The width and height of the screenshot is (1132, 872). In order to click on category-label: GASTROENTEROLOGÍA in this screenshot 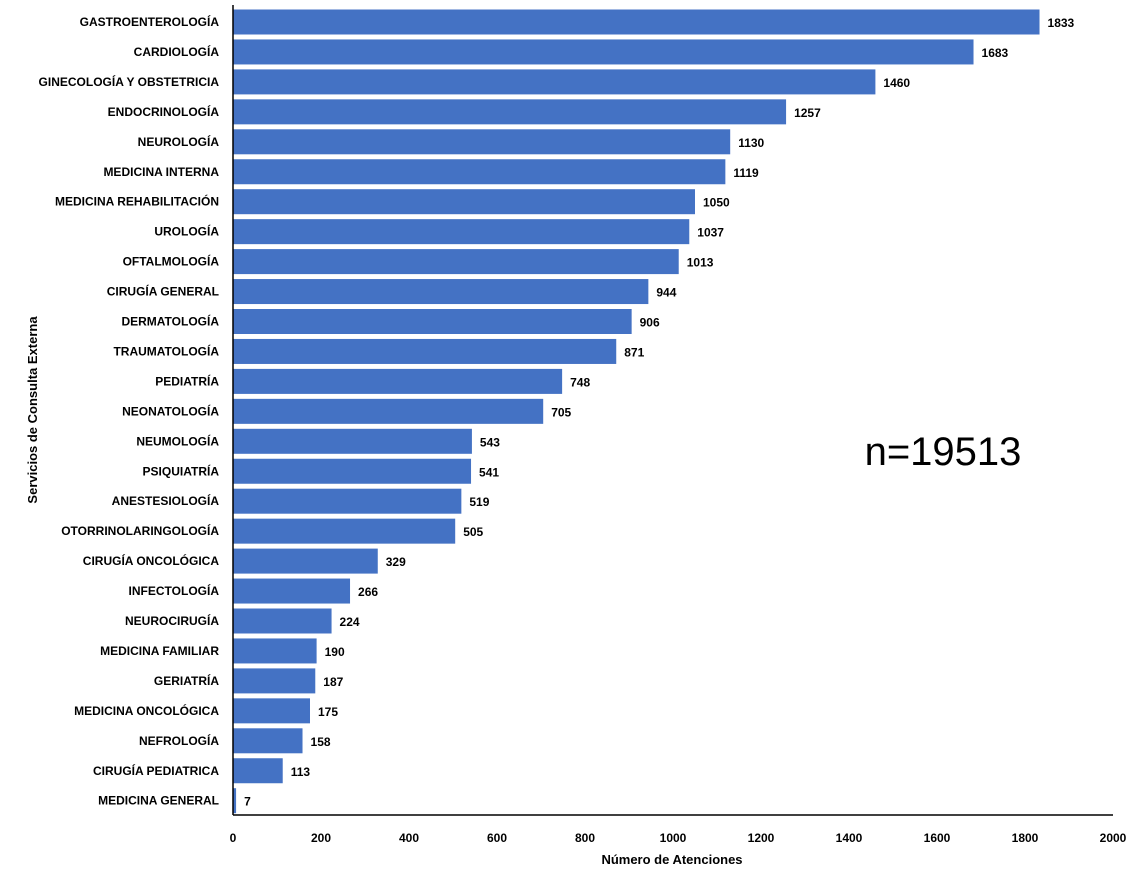, I will do `click(150, 21)`.